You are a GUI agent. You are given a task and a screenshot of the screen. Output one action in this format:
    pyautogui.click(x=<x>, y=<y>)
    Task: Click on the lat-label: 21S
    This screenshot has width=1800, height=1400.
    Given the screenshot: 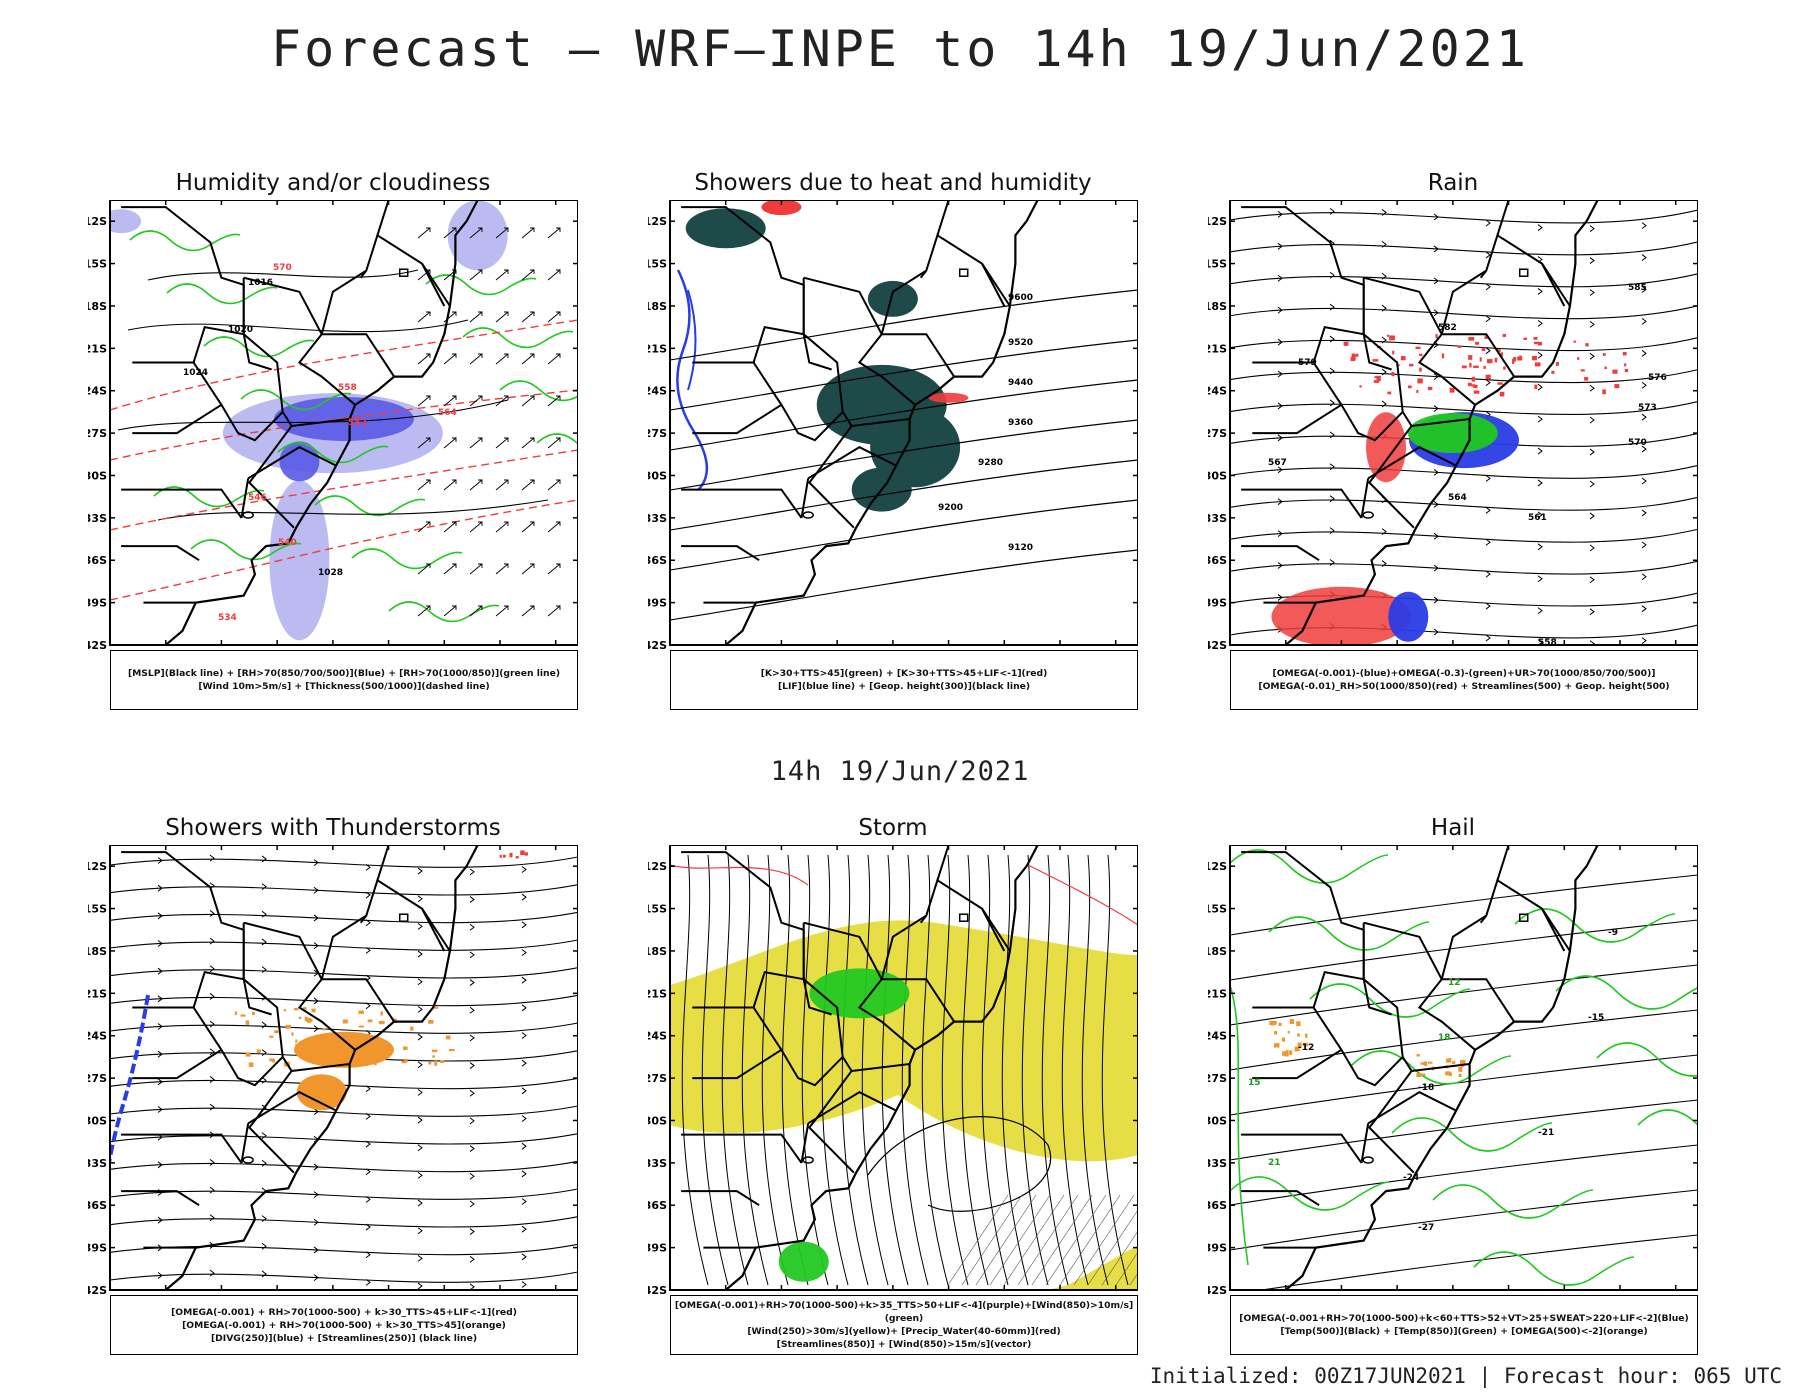 What is the action you would take?
    pyautogui.click(x=1217, y=993)
    